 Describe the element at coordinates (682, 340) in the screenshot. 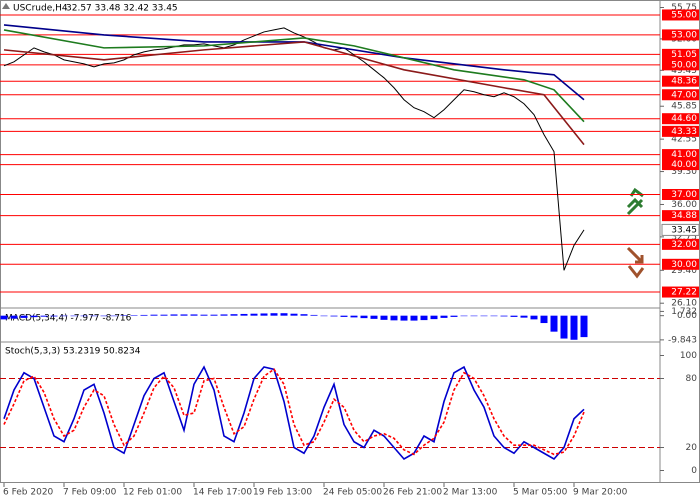

I see `y-tick-label: -9.843` at that location.